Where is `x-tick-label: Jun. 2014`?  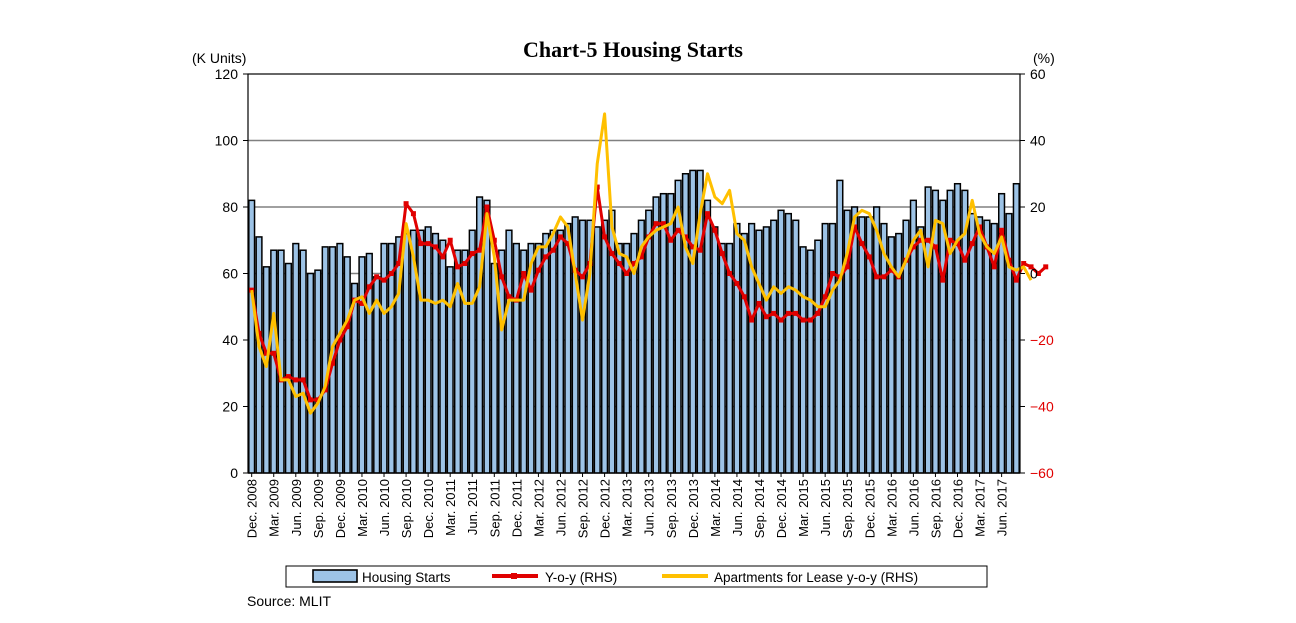
x-tick-label: Jun. 2014 is located at coordinates (737, 507).